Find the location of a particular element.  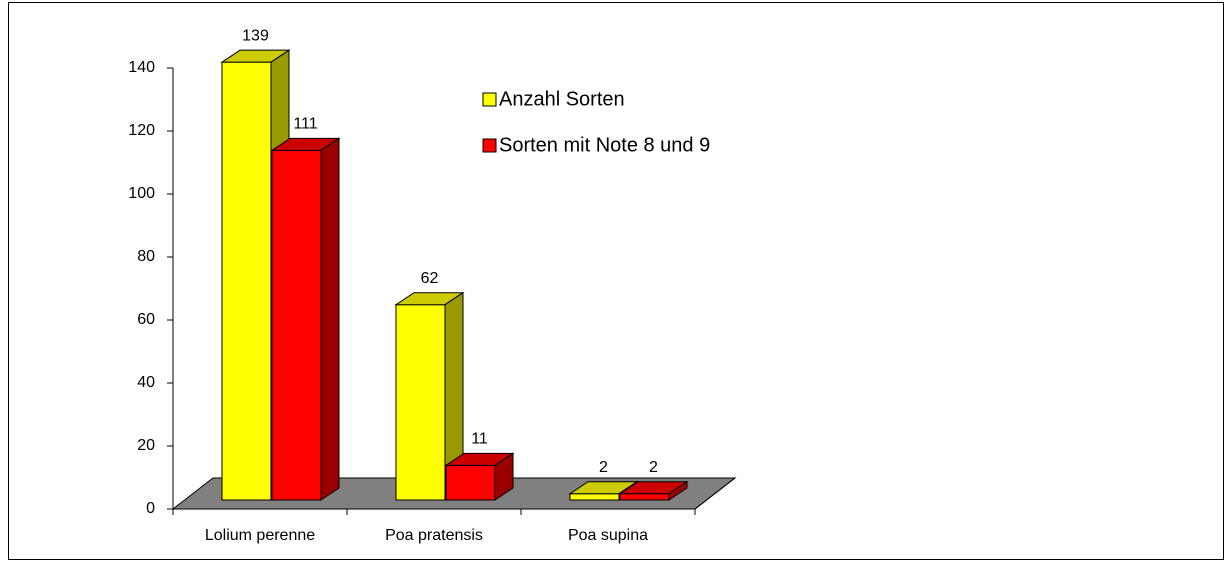

x-tick-label: Poa pratensis is located at coordinates (434, 535).